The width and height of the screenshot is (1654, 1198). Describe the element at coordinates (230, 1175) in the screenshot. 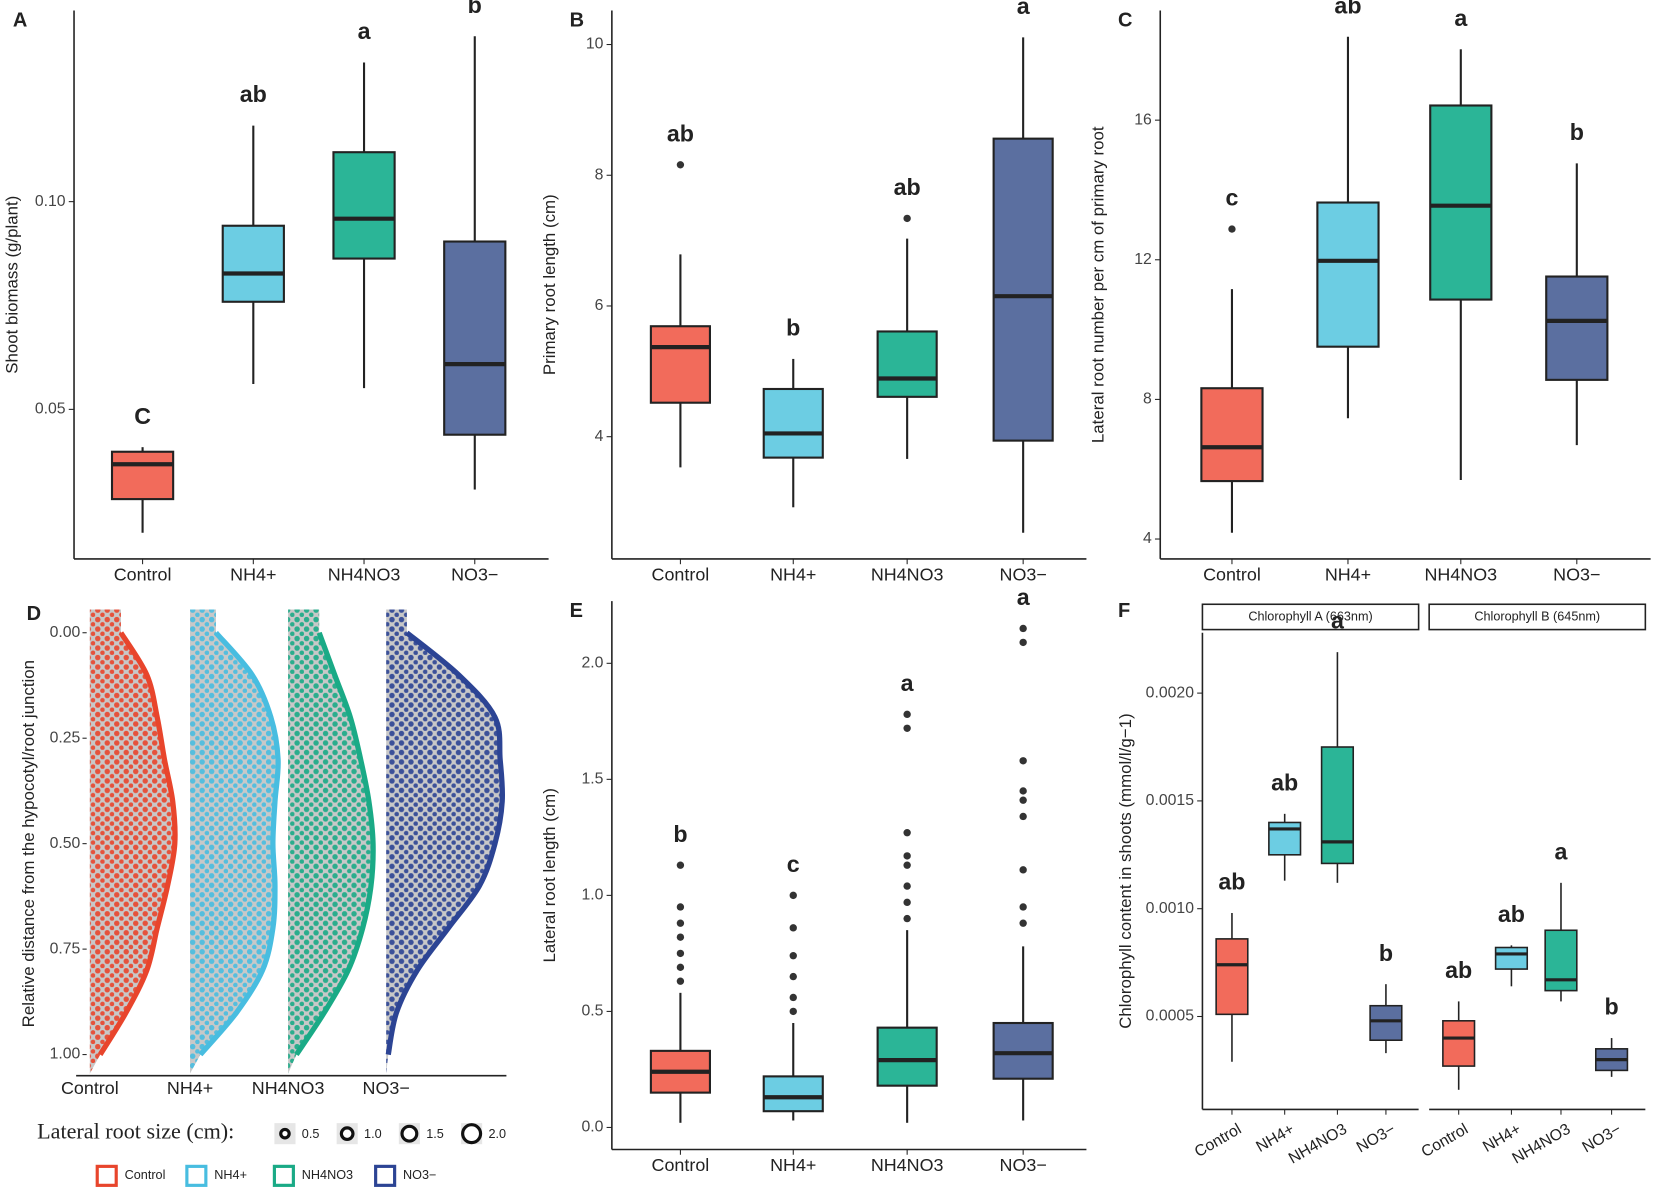

I see `legend-label: NH4+` at that location.